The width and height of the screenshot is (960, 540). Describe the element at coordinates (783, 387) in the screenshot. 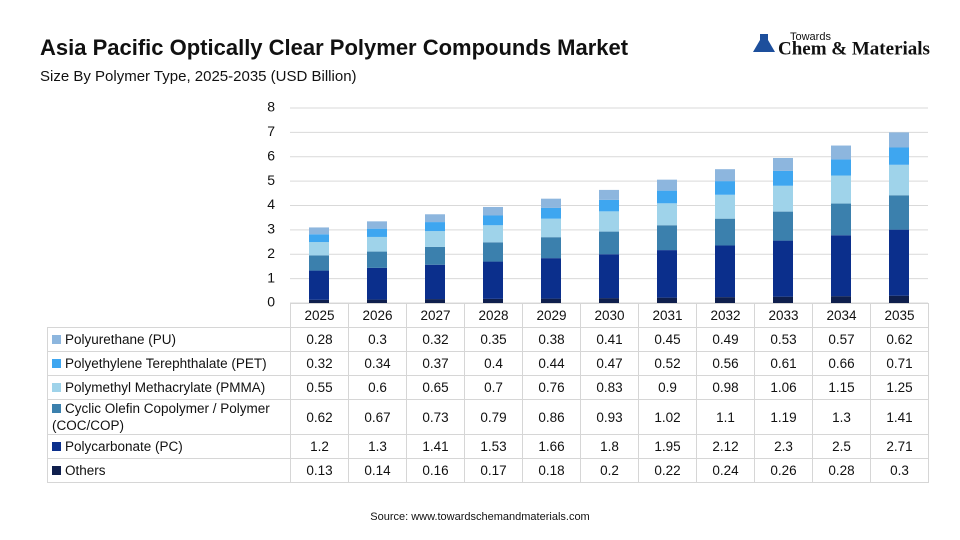

I see `value-cell: 1.06` at that location.